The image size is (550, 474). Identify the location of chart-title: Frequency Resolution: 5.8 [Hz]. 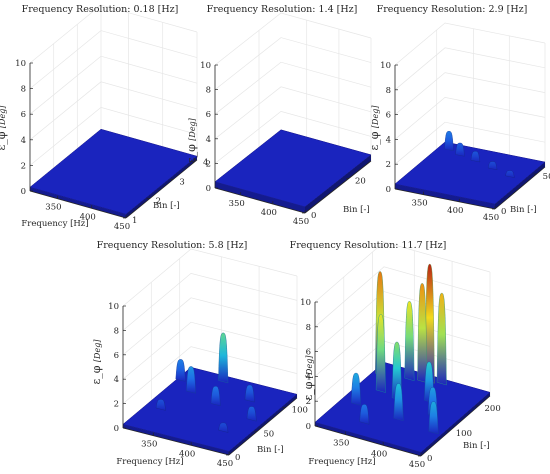
(172, 245).